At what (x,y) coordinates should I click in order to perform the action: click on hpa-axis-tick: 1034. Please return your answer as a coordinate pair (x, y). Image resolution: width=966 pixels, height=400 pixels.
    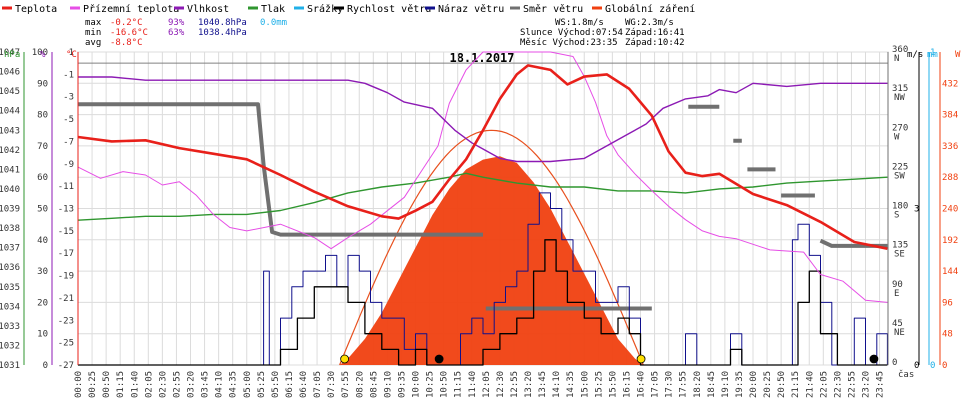
    Looking at the image, I should click on (10, 307).